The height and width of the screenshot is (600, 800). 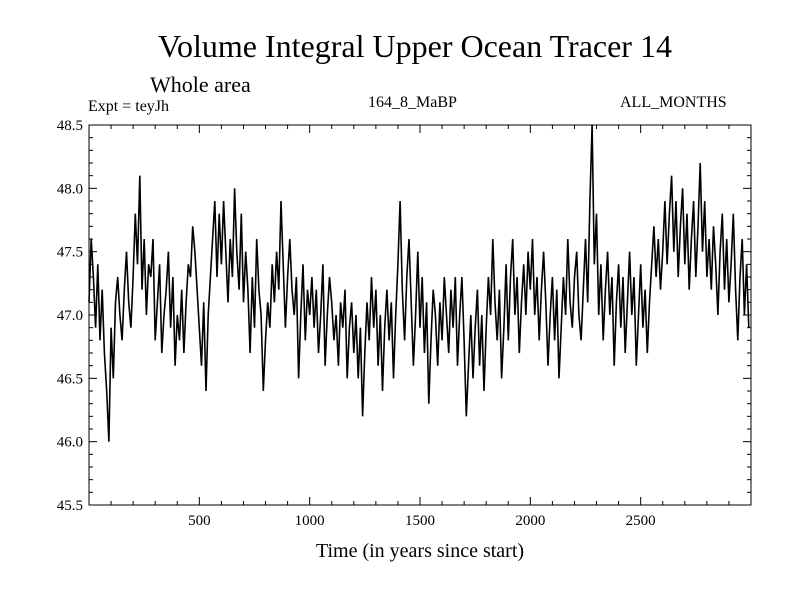 What do you see at coordinates (415, 46) in the screenshot?
I see `chart-title: Volume Integral Upper Ocean Tracer 14` at bounding box center [415, 46].